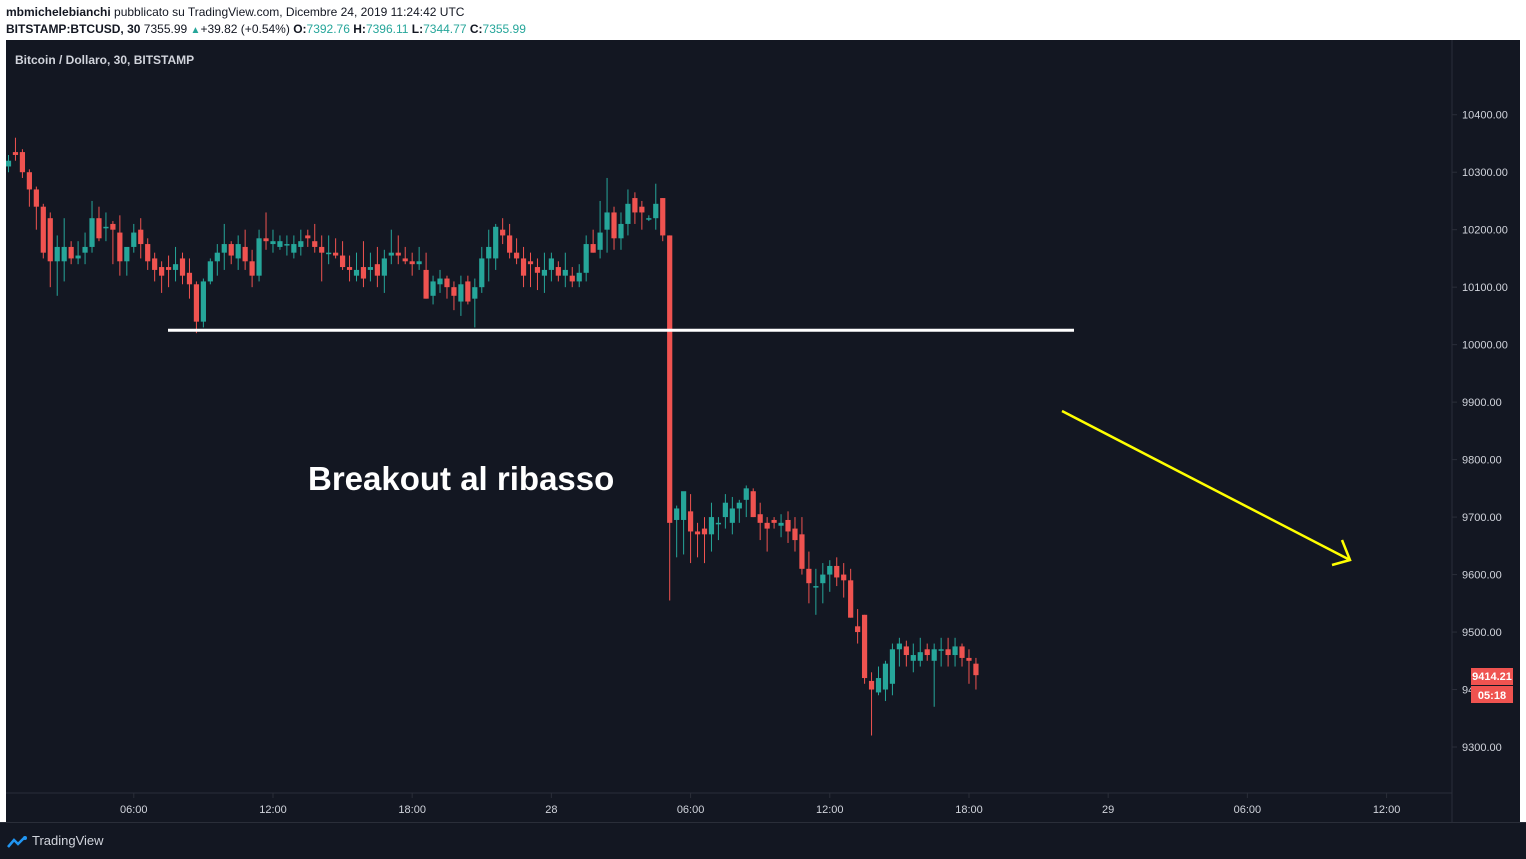 This screenshot has width=1526, height=859. Describe the element at coordinates (58, 12) in the screenshot. I see `author-name: mbmichelebianchi` at that location.